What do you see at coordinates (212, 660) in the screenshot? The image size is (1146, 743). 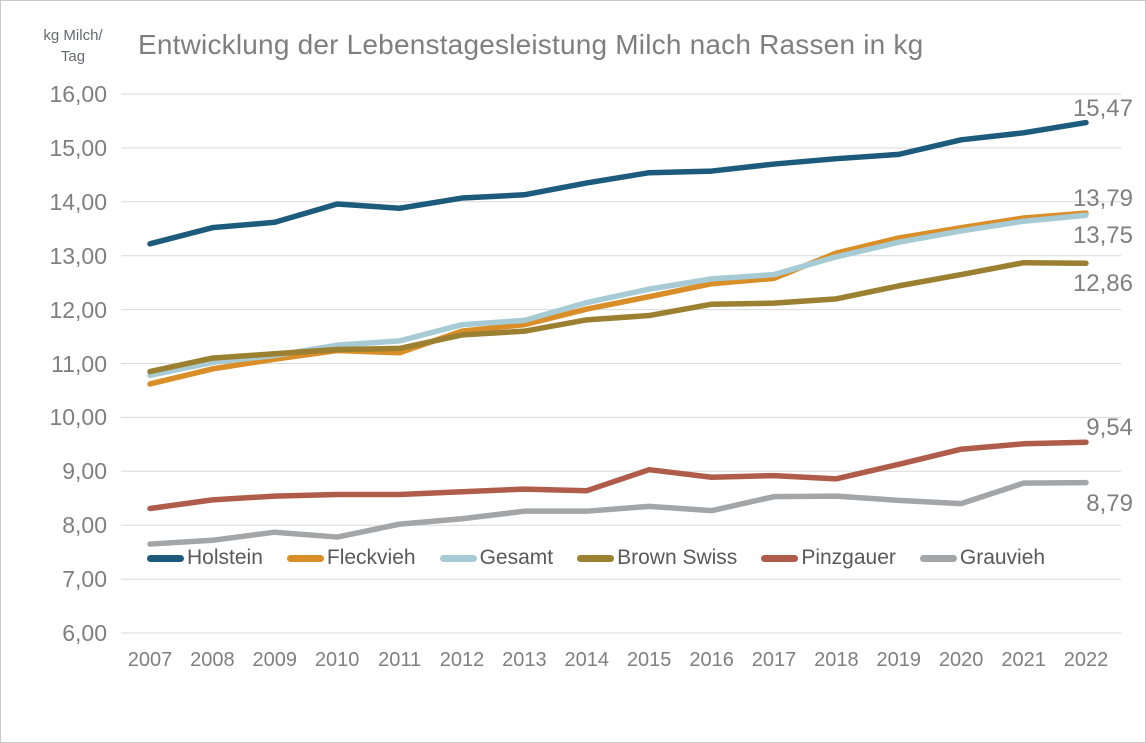 I see `x-tick-label: 2008` at bounding box center [212, 660].